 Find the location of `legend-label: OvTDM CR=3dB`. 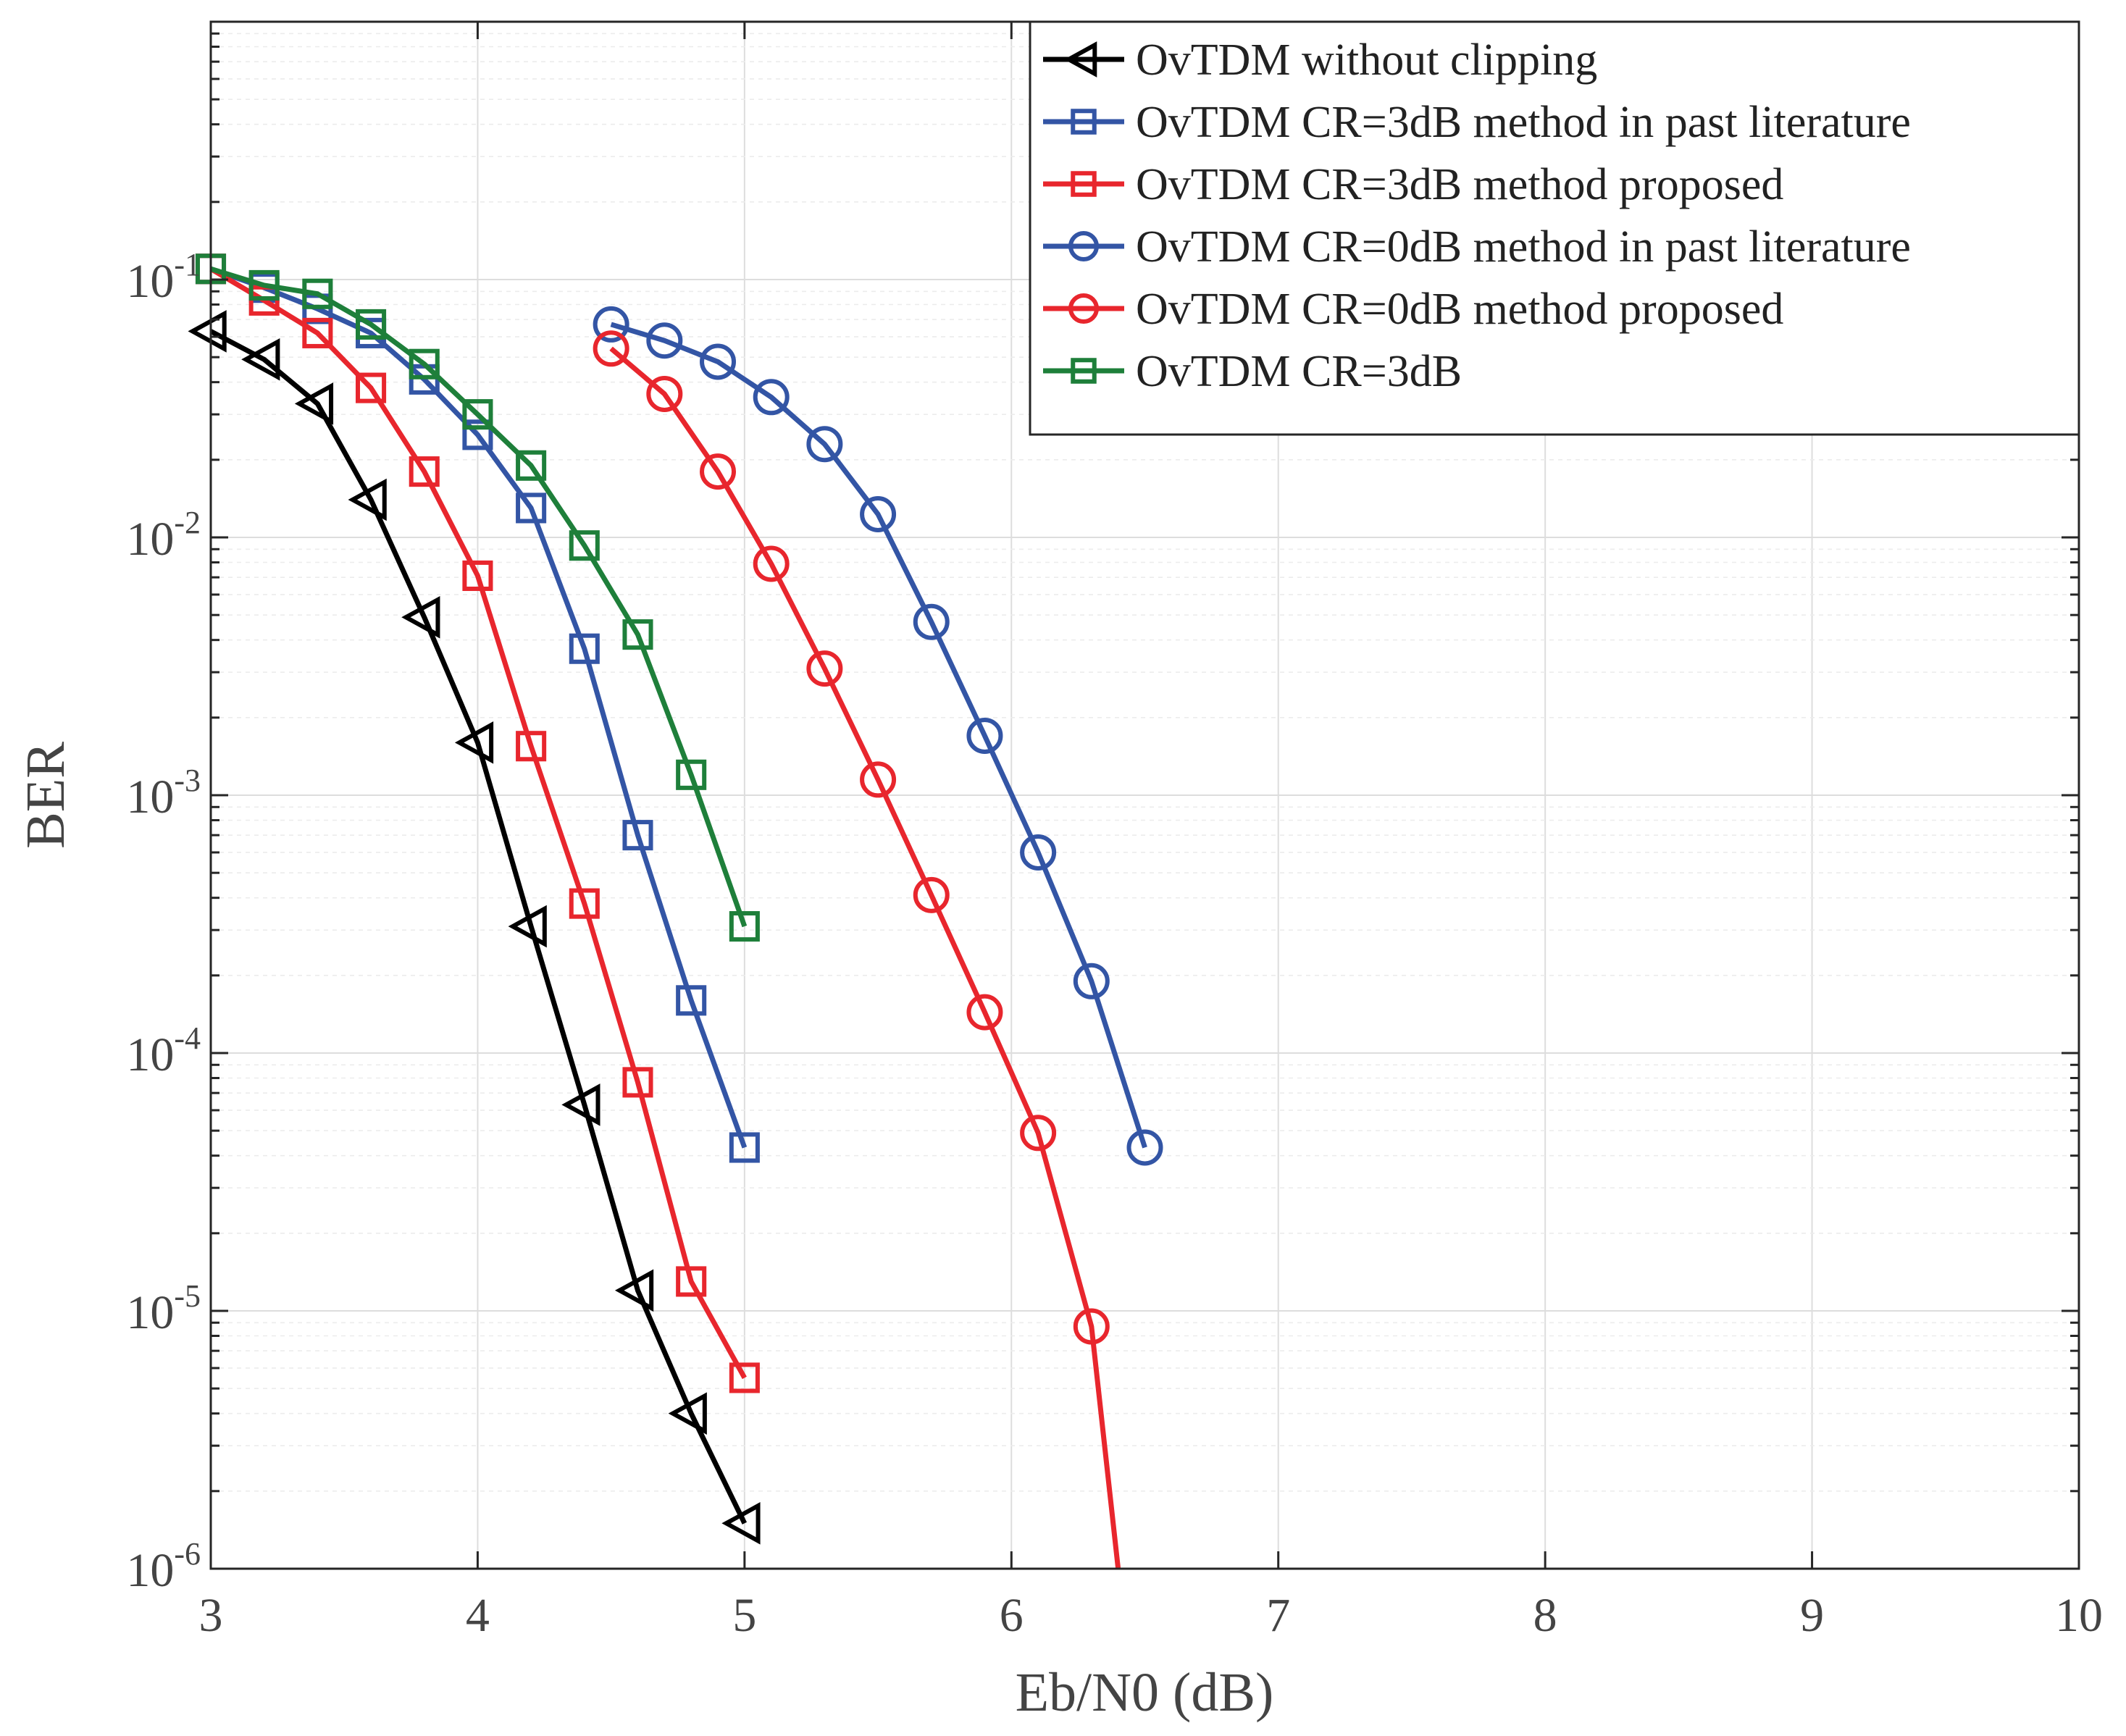

legend-label: OvTDM CR=3dB is located at coordinates (1299, 372).